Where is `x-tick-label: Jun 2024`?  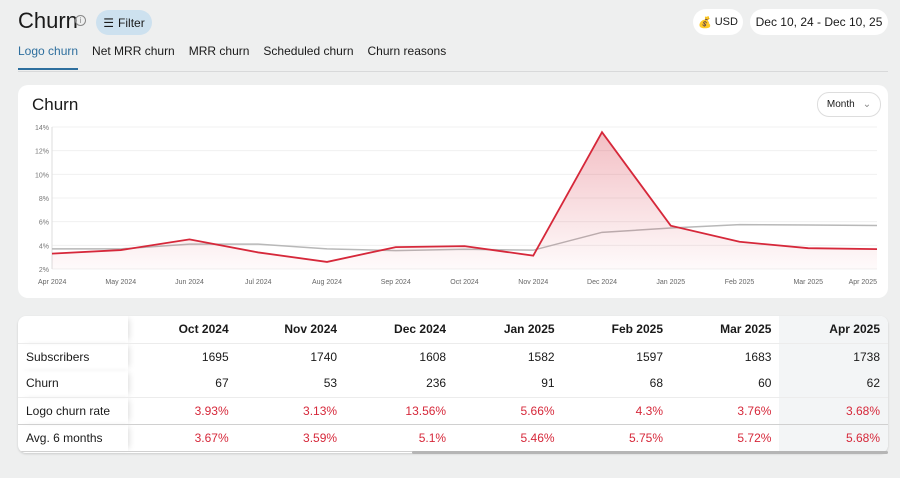
x-tick-label: Jun 2024 is located at coordinates (189, 282).